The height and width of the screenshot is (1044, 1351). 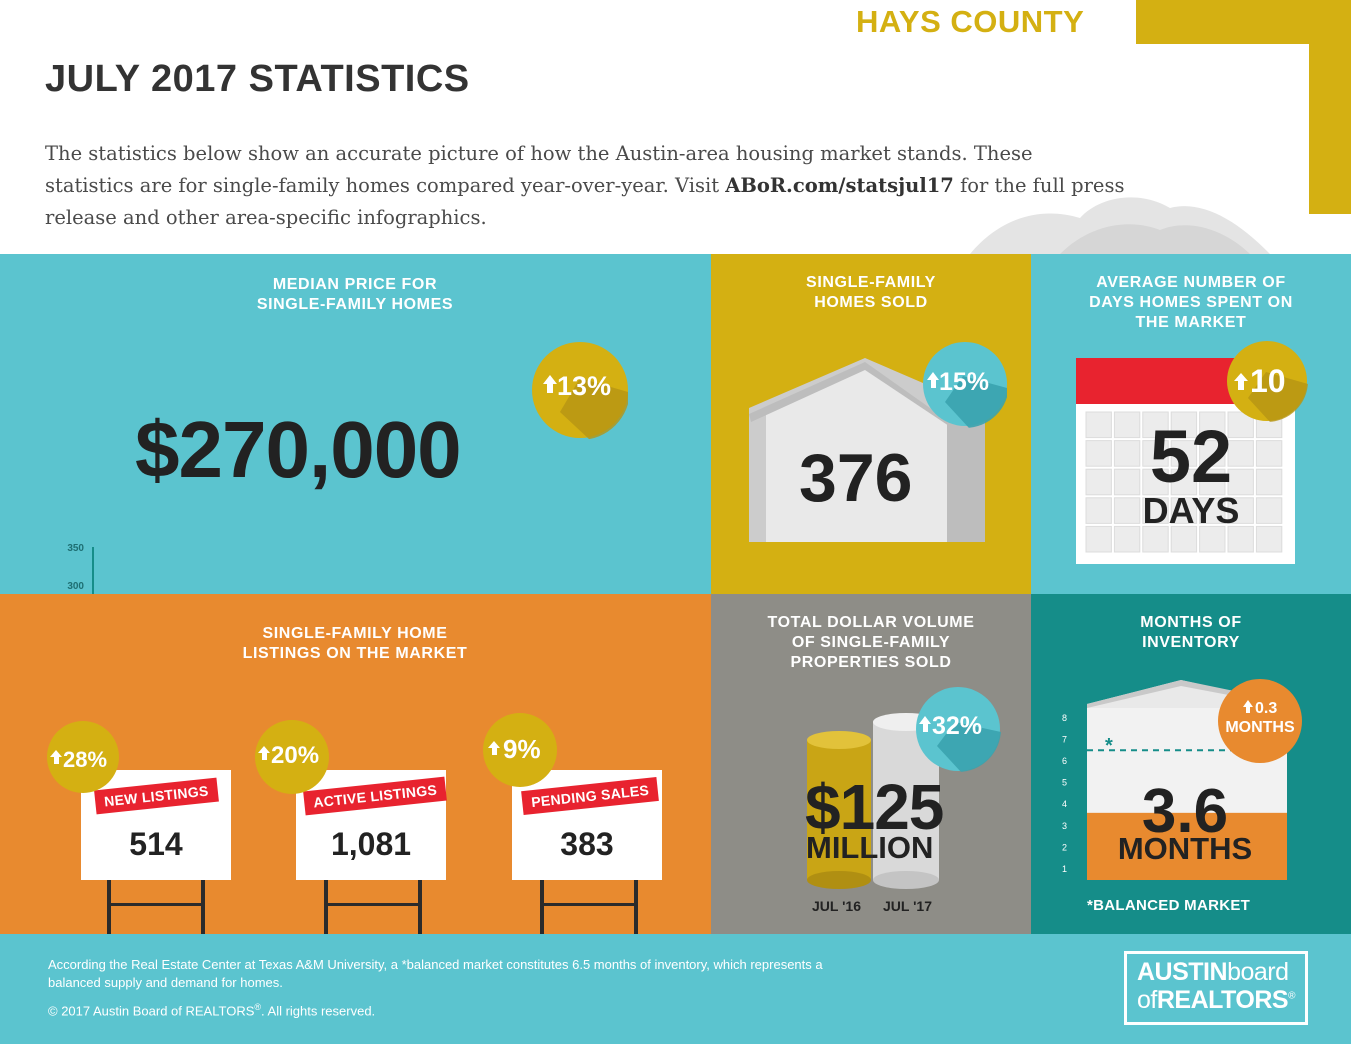 I want to click on active-listings-change-badge: 20%, so click(x=292, y=757).